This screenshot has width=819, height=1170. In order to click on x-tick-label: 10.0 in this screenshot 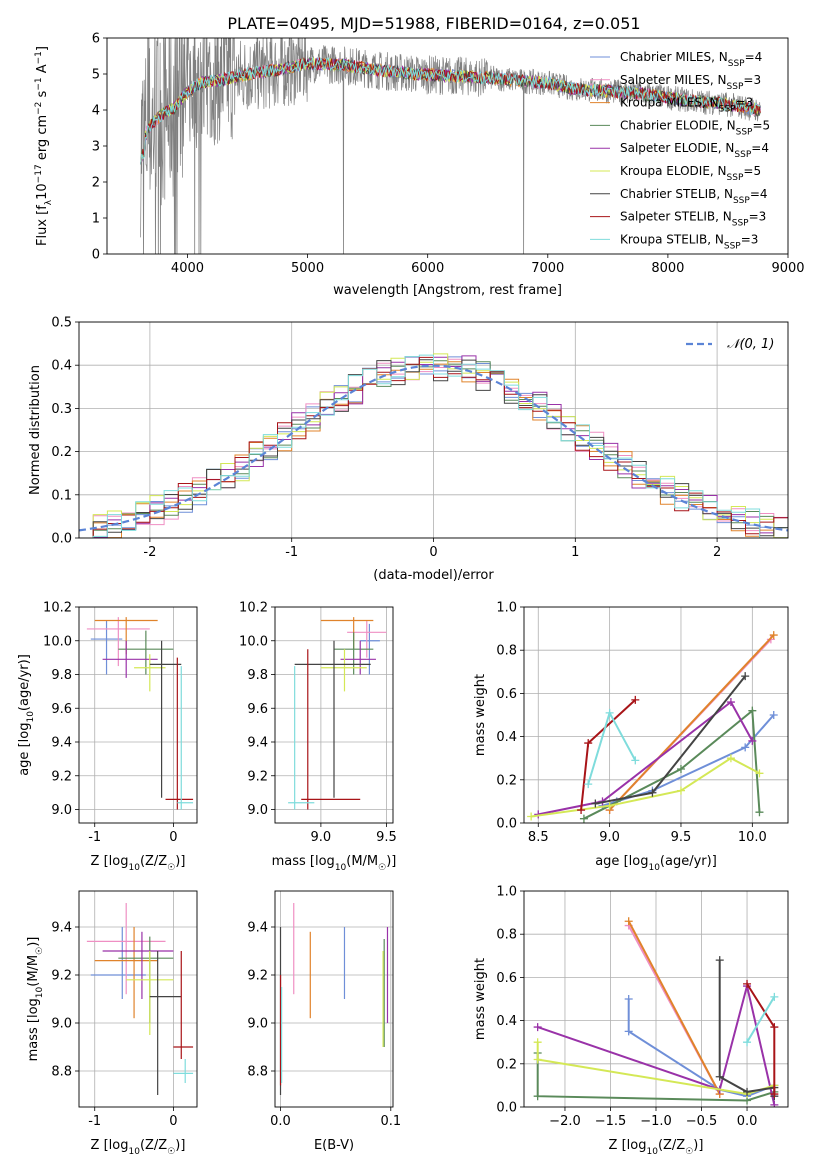, I will do `click(752, 837)`.